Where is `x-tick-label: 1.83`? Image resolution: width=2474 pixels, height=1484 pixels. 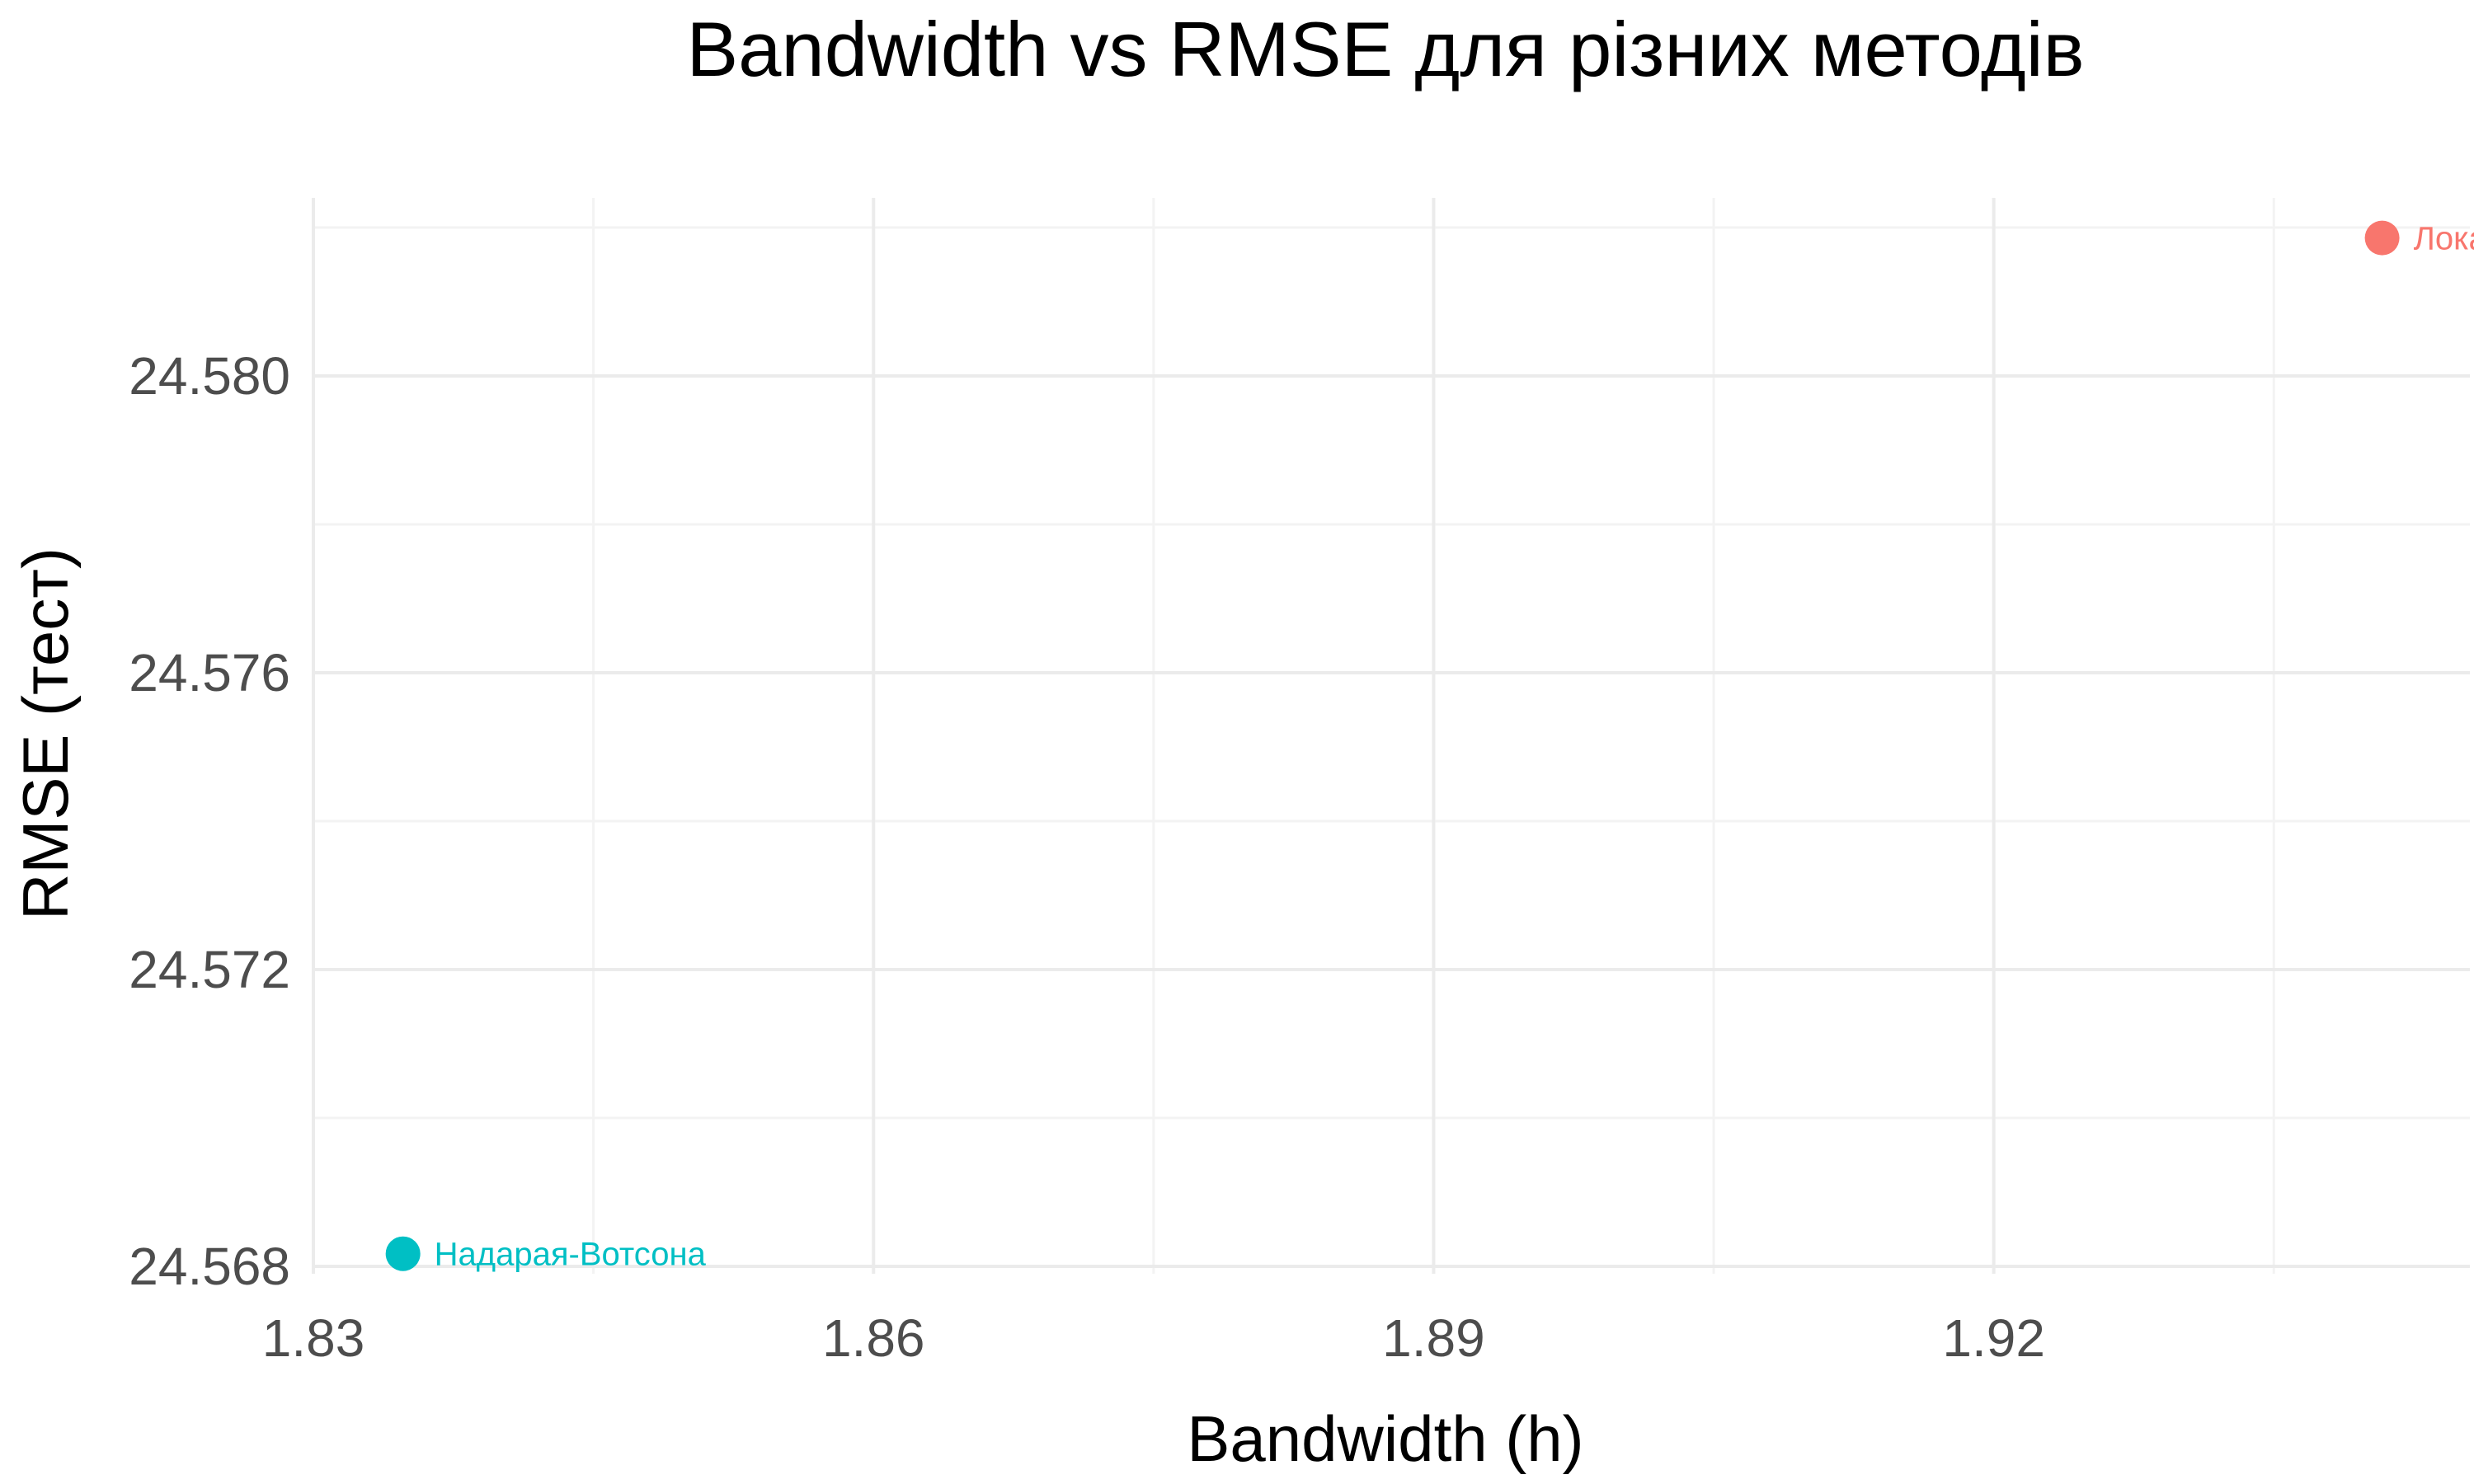
x-tick-label: 1.83 is located at coordinates (313, 1338).